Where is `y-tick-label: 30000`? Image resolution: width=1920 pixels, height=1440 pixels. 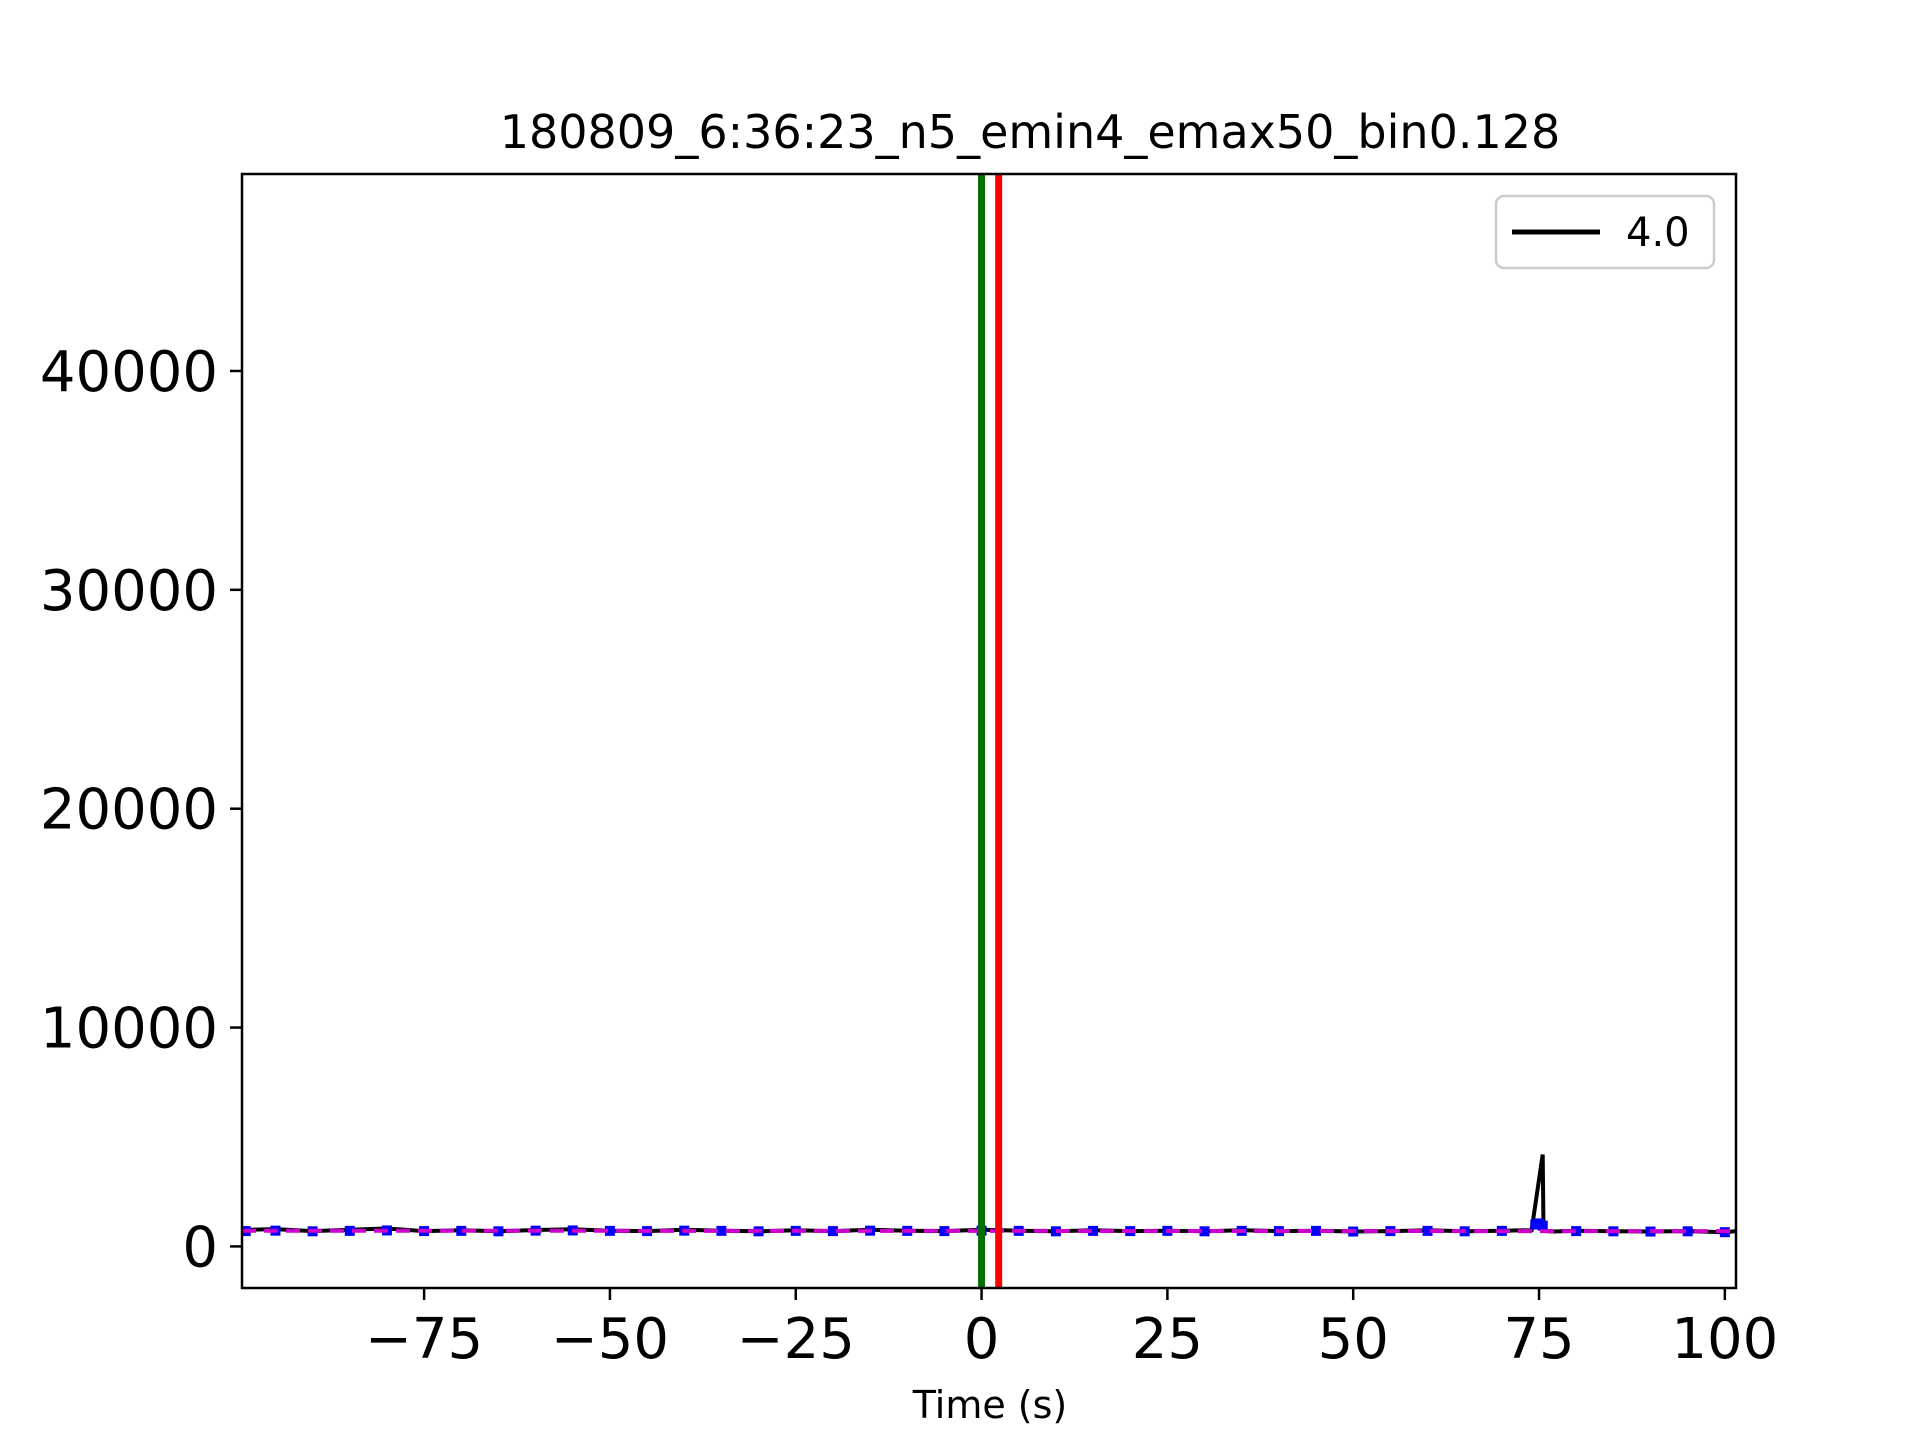
y-tick-label: 30000 is located at coordinates (129, 591).